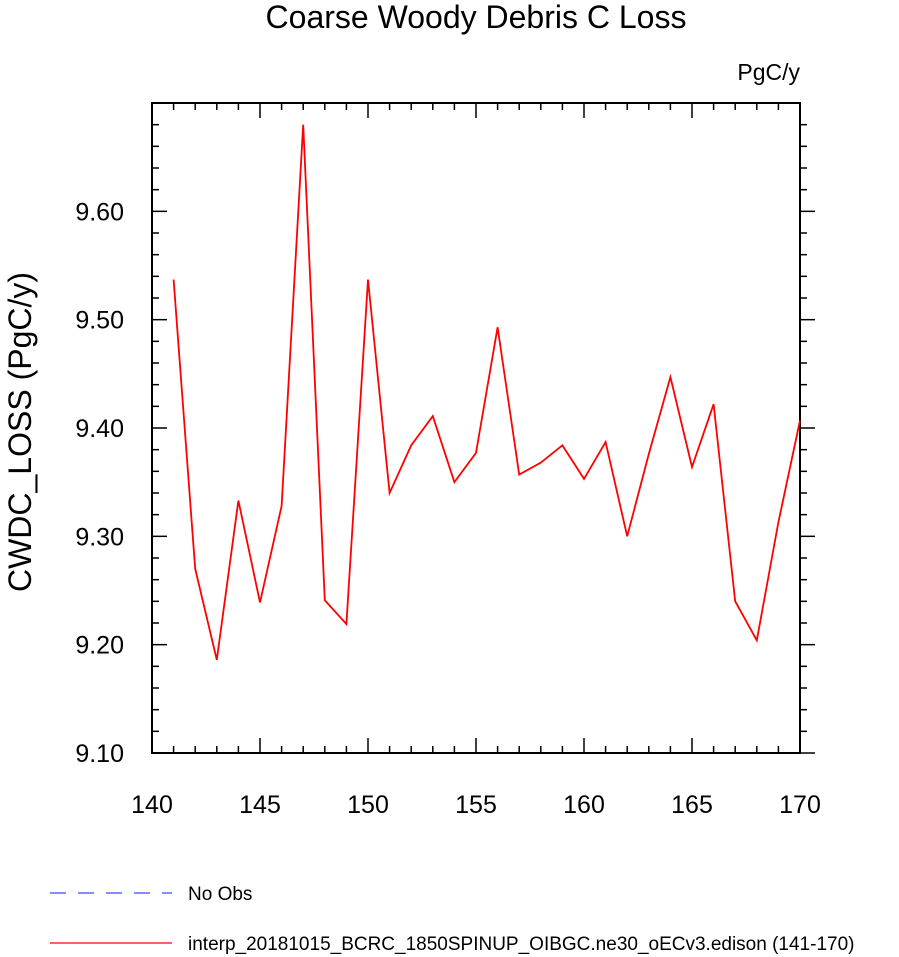  I want to click on x-tick-label: 170, so click(800, 805).